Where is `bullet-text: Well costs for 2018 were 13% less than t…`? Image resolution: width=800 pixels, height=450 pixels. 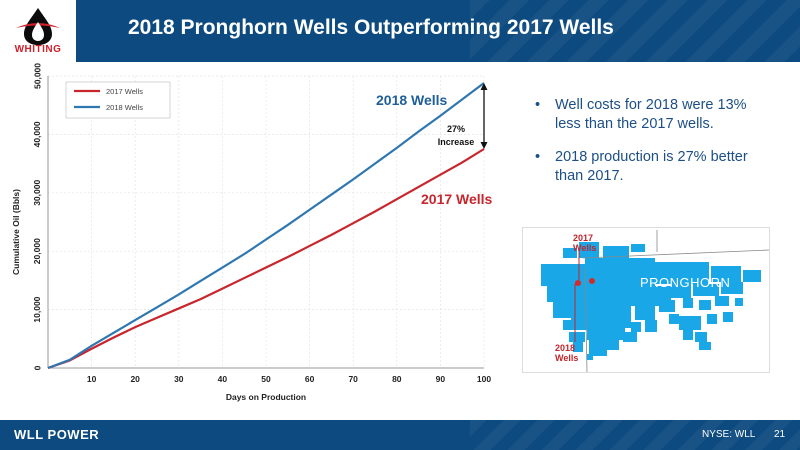
bullet-text: Well costs for 2018 were 13% less than t… is located at coordinates (651, 114).